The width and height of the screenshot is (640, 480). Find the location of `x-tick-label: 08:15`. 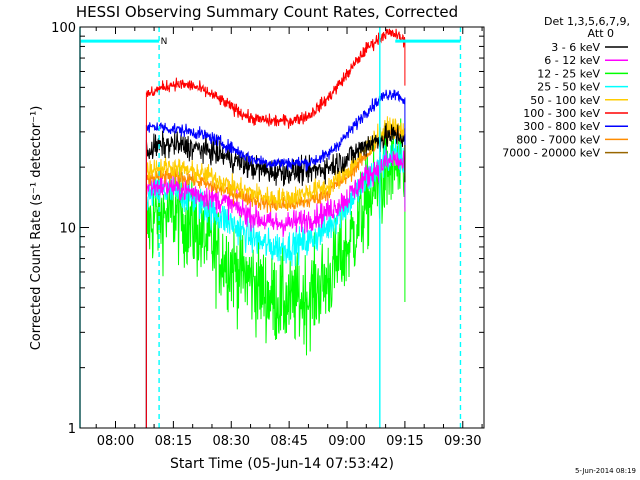

x-tick-label: 08:15 is located at coordinates (173, 441).